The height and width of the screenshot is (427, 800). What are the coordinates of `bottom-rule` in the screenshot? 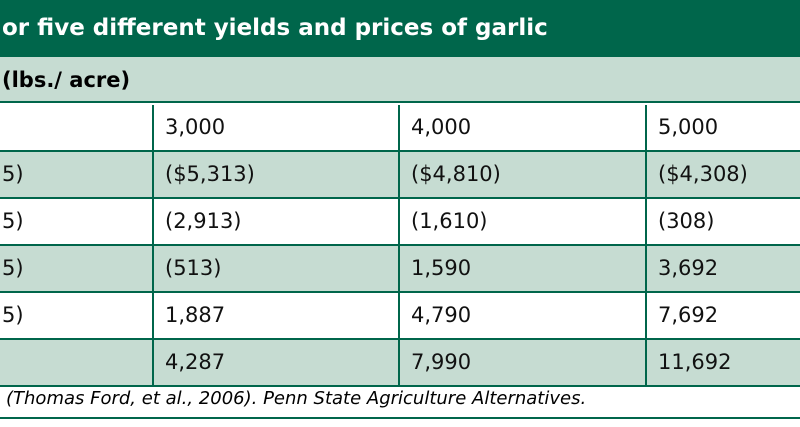 It's located at (400, 418).